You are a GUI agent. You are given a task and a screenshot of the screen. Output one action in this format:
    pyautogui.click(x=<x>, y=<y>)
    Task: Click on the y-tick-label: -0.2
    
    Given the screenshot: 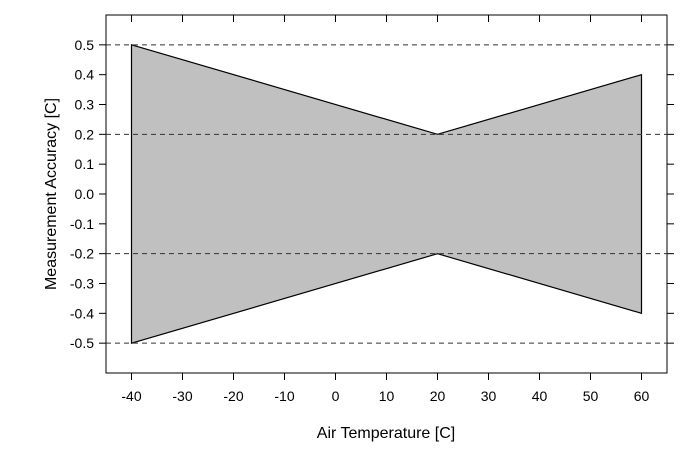 What is the action you would take?
    pyautogui.click(x=82, y=254)
    